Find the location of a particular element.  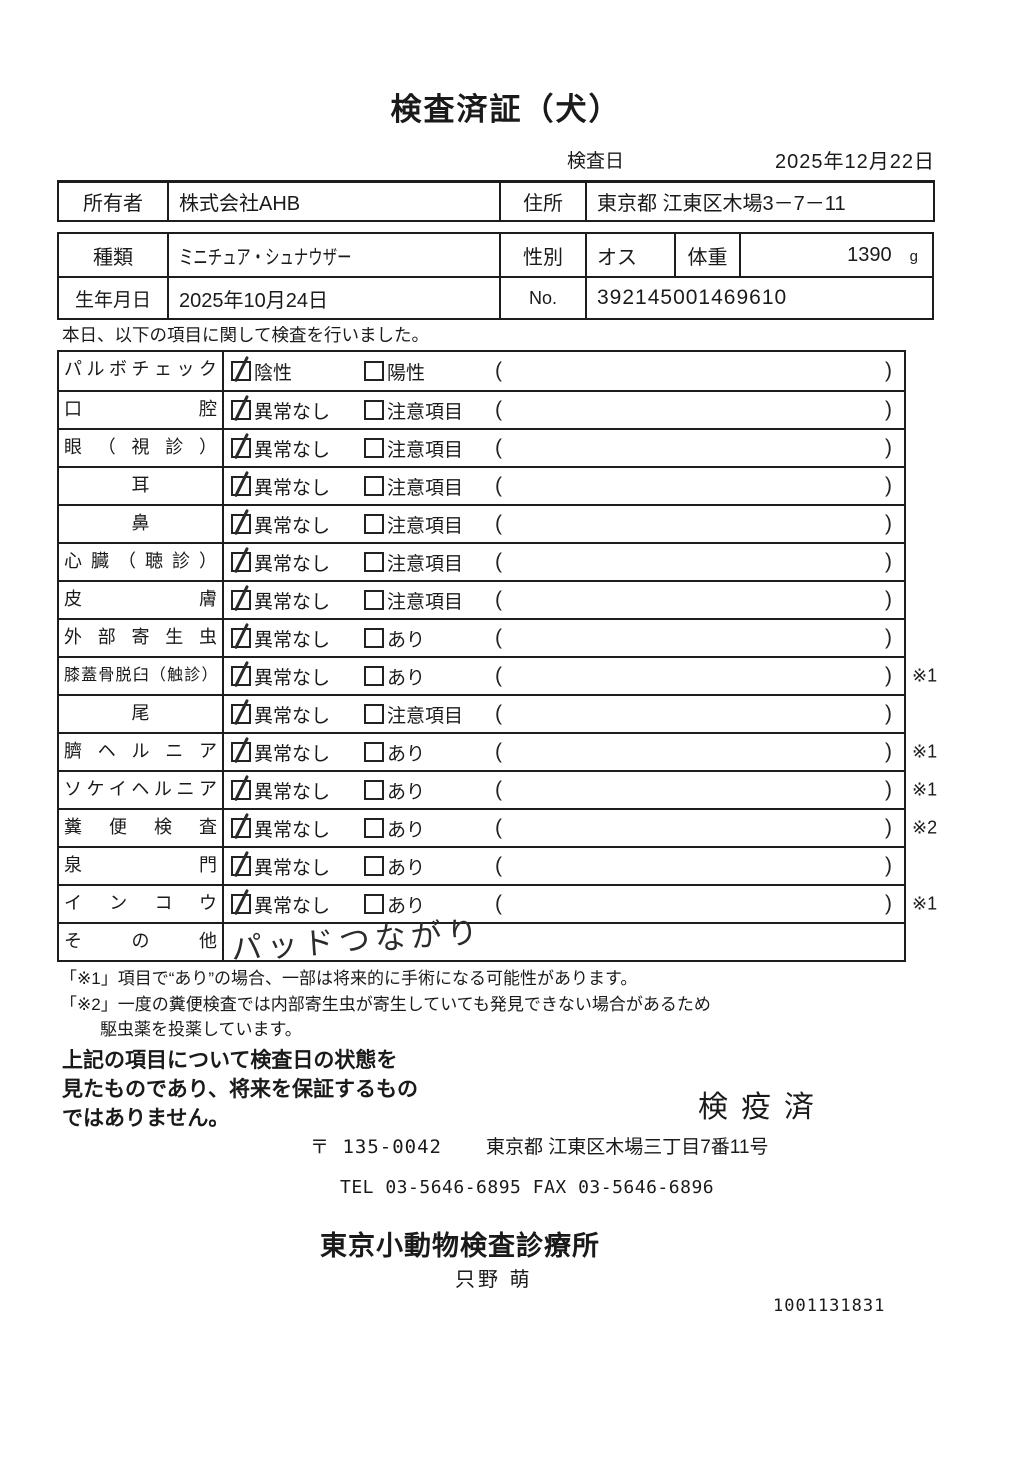

inspection-result-cell: 異常なし 注意項目 ( ) is located at coordinates (564, 486).